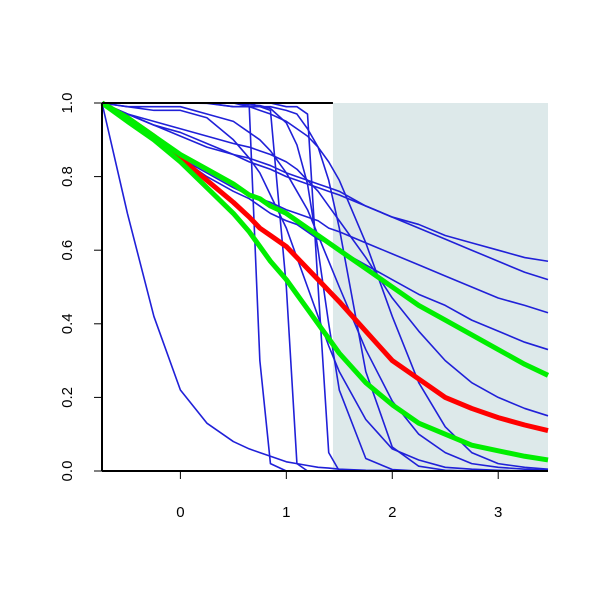 Image resolution: width=600 pixels, height=600 pixels. I want to click on y-tick-label: 0.6, so click(67, 250).